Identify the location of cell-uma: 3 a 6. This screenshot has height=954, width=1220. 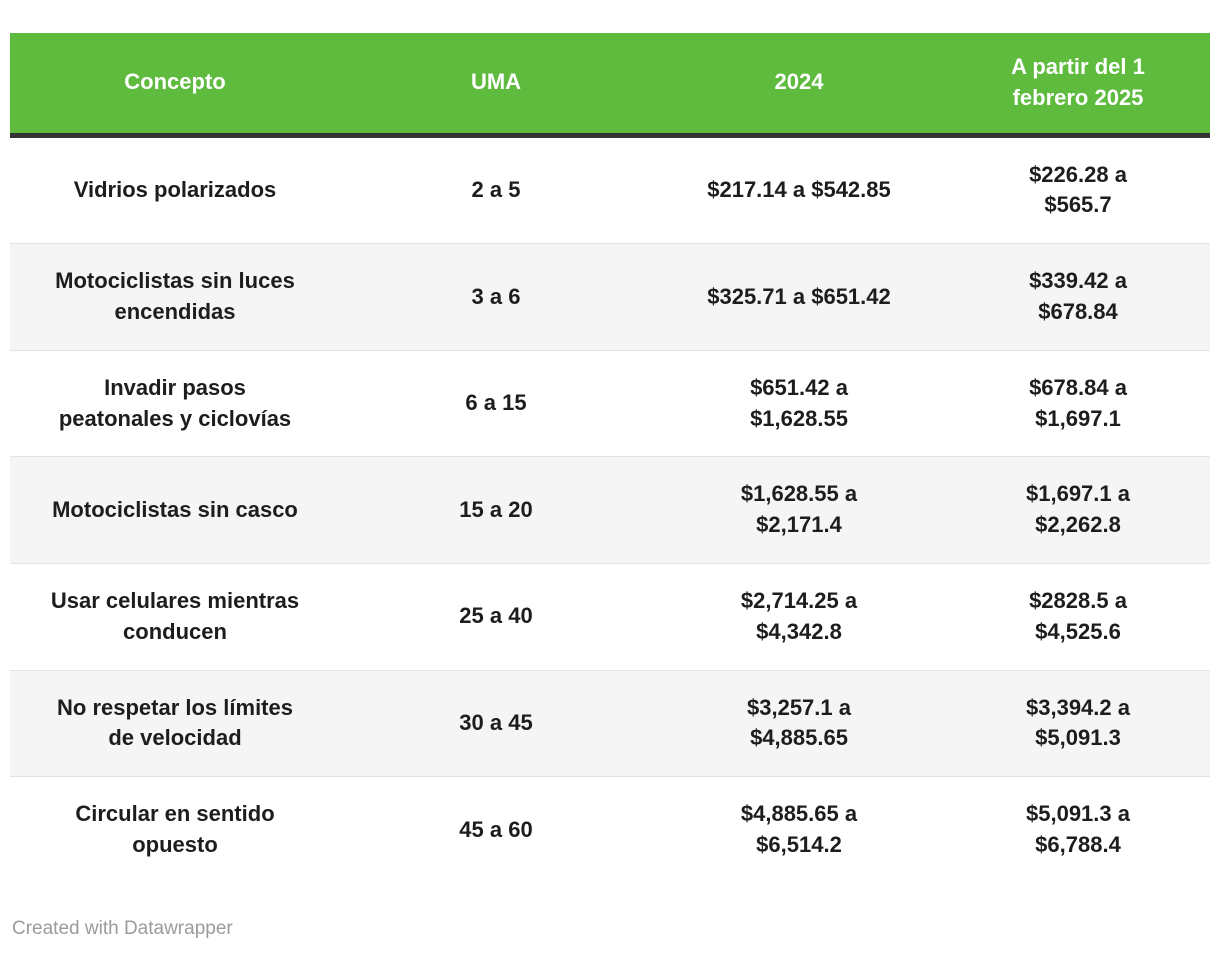
(496, 297).